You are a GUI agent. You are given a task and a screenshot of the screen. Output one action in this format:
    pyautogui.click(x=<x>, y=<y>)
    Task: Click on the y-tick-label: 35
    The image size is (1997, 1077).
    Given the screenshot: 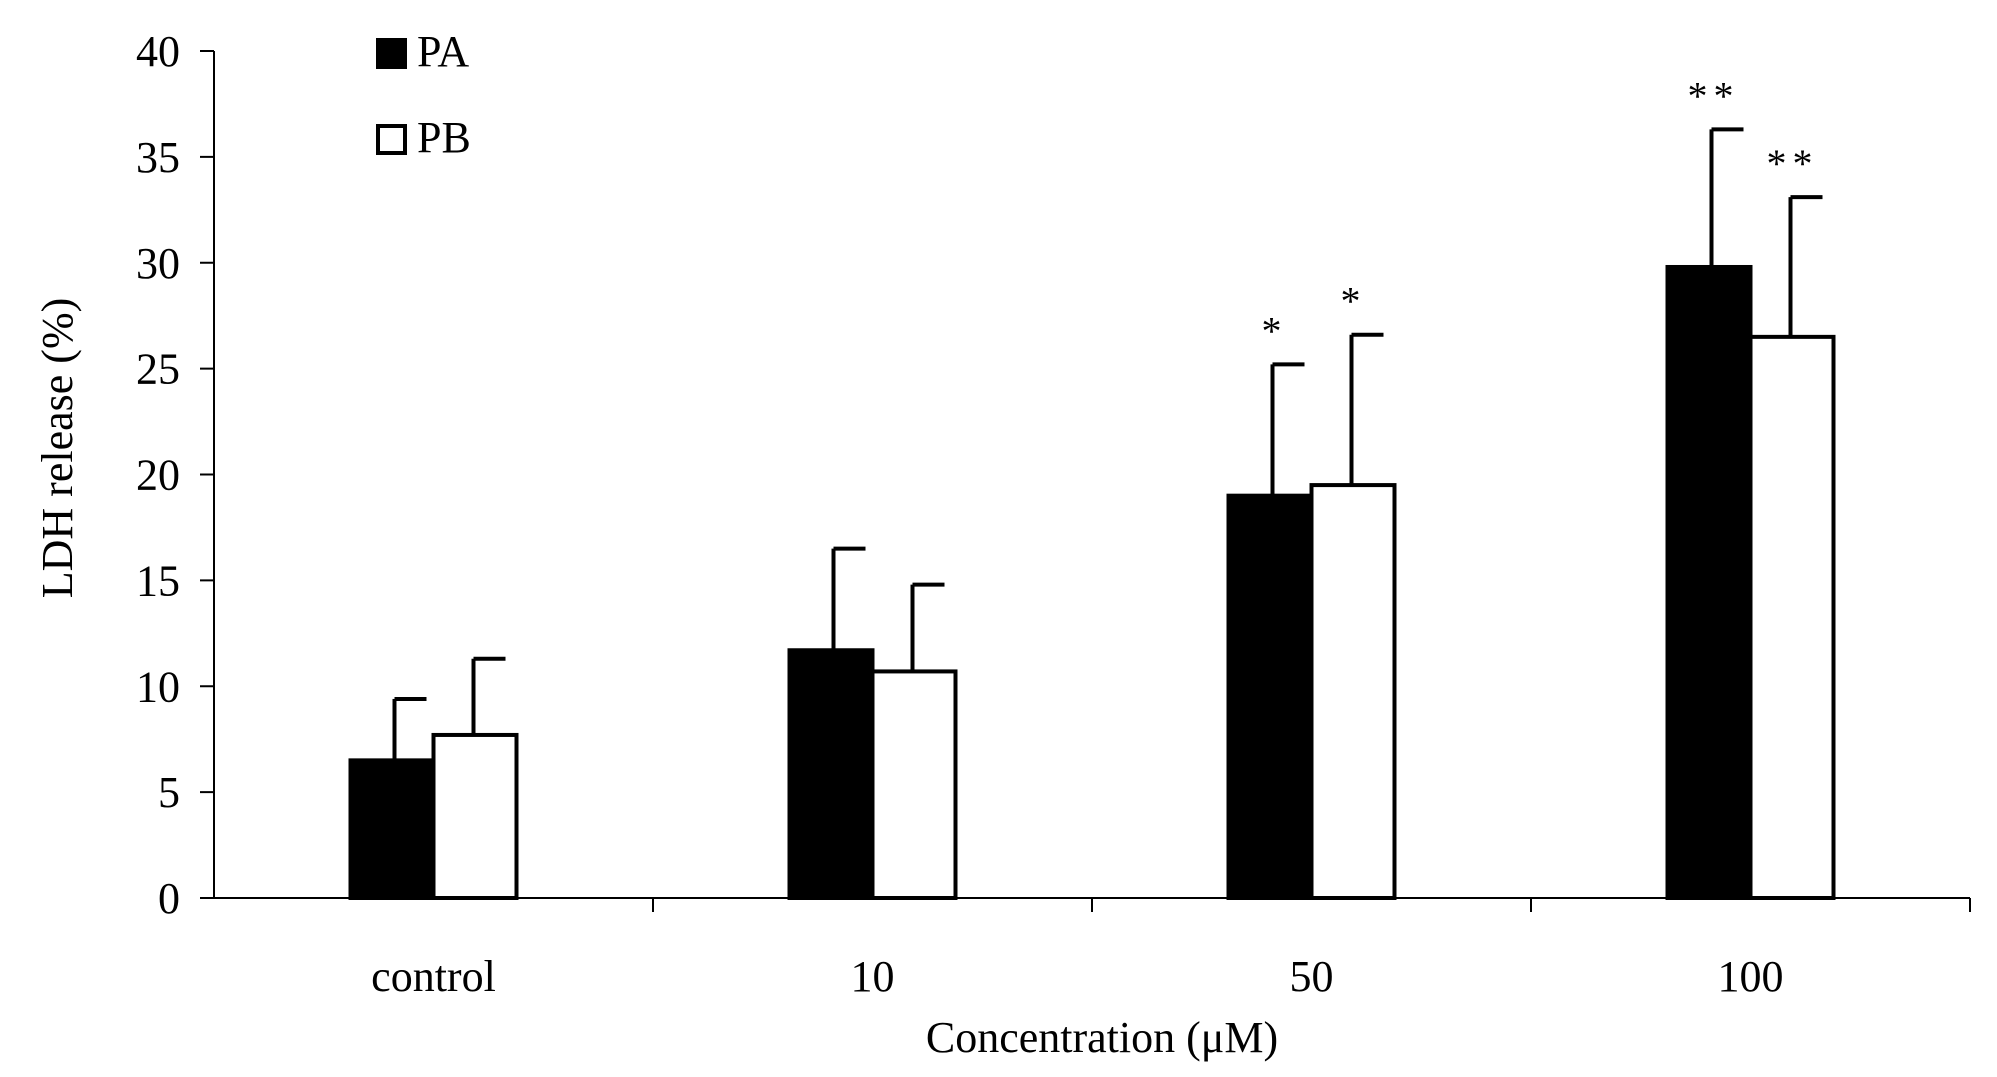 What is the action you would take?
    pyautogui.click(x=158, y=157)
    